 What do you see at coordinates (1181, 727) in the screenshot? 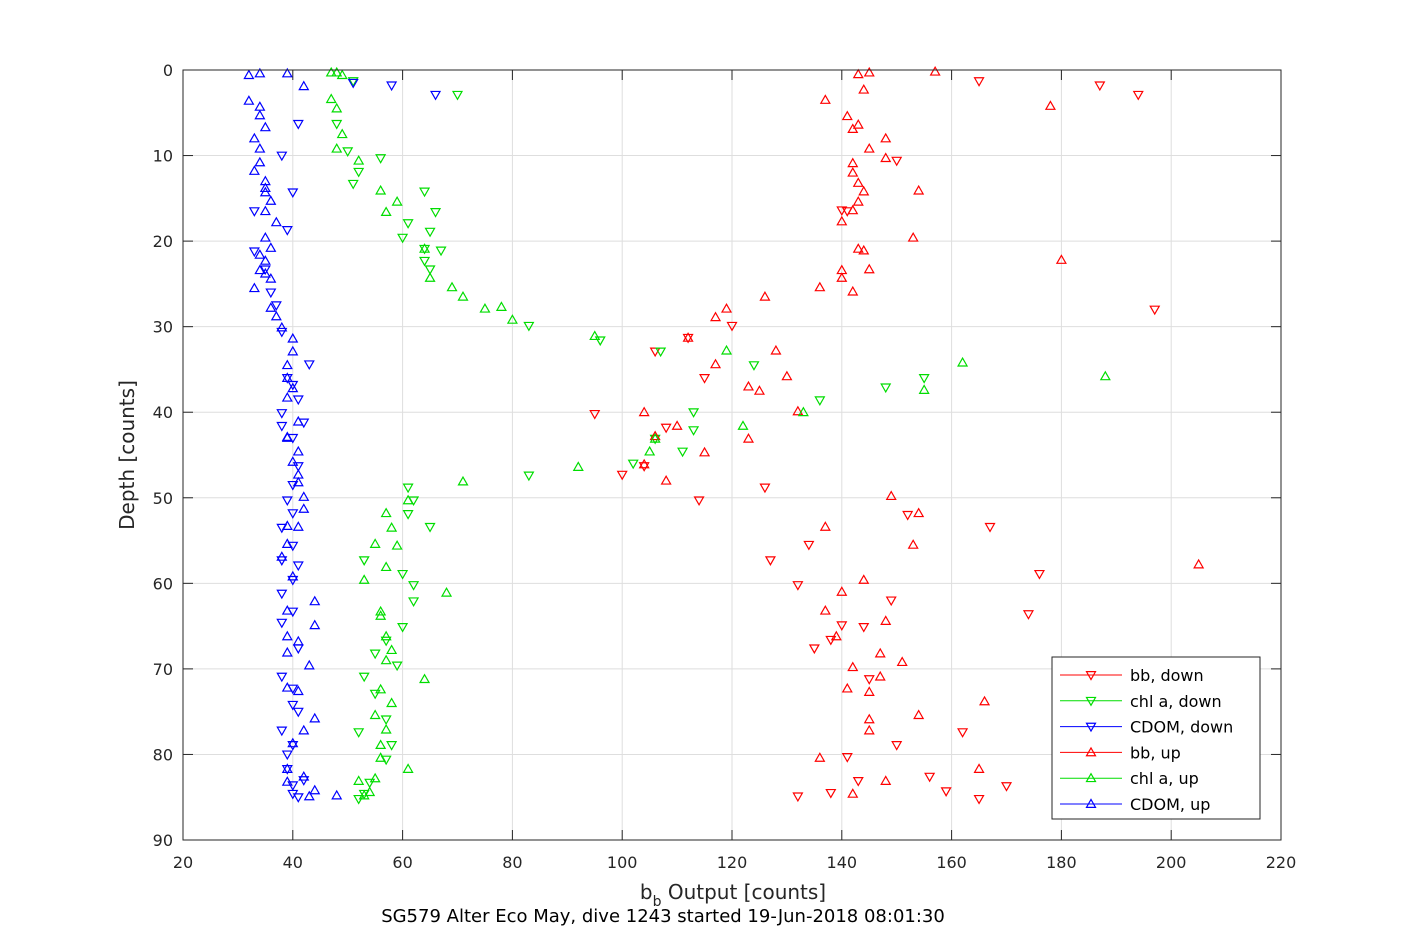
I see `legend-entry: CDOM, down` at bounding box center [1181, 727].